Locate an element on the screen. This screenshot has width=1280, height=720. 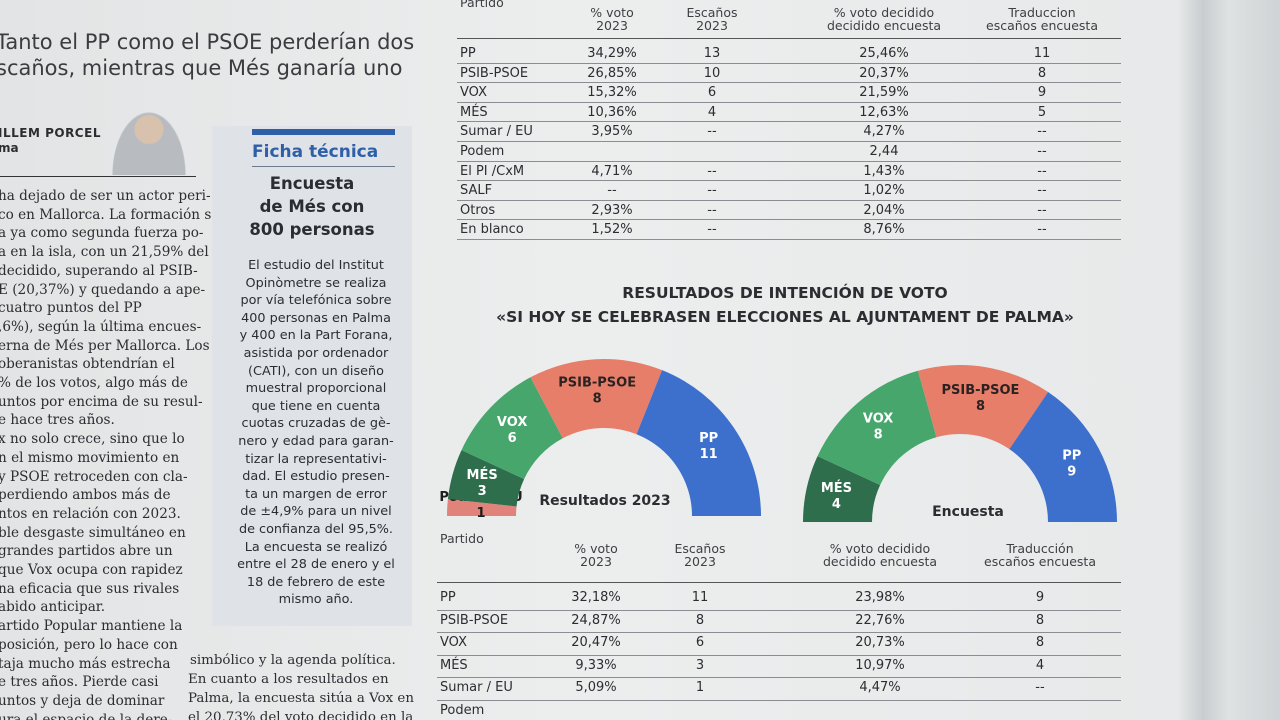
ficha-subtitle: 800 personas is located at coordinates (312, 229).